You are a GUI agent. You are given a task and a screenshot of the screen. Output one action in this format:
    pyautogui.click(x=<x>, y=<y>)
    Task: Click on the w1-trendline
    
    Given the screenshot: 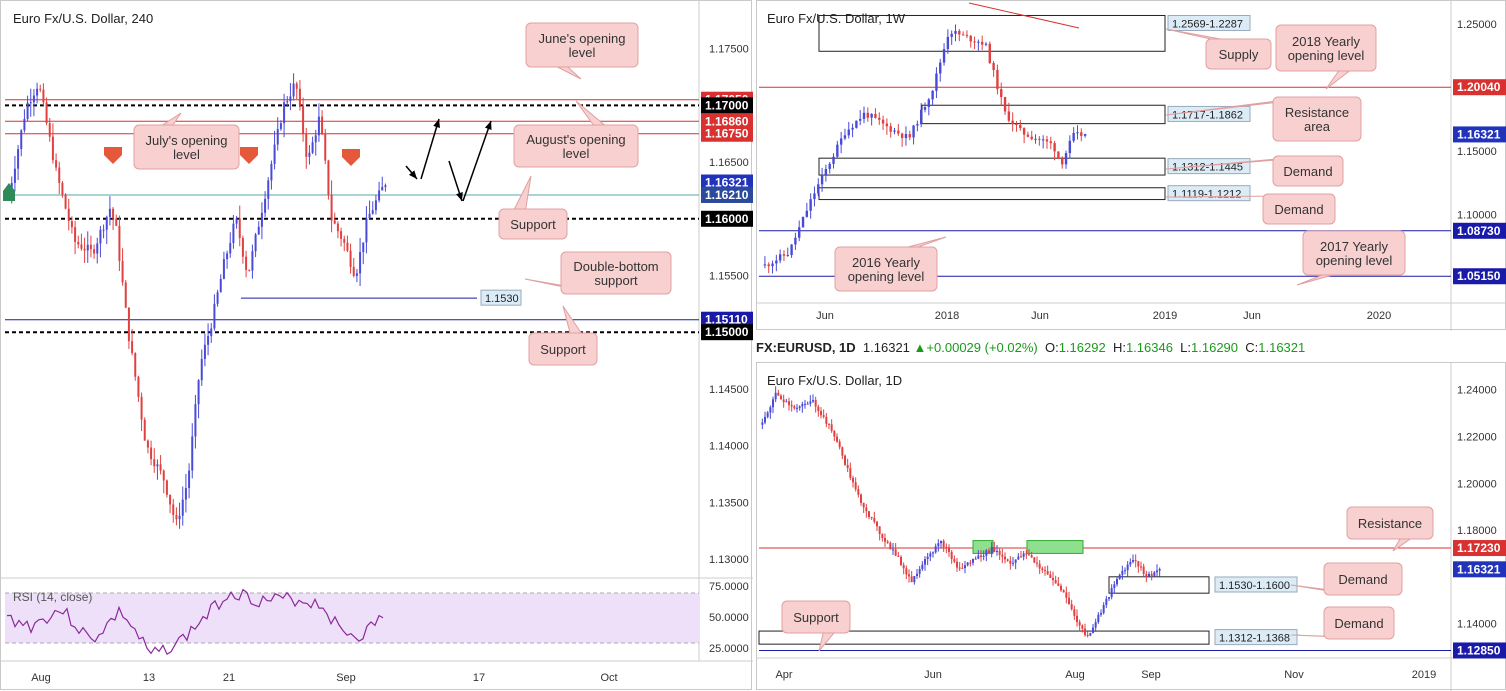 What is the action you would take?
    pyautogui.click(x=1024, y=15)
    